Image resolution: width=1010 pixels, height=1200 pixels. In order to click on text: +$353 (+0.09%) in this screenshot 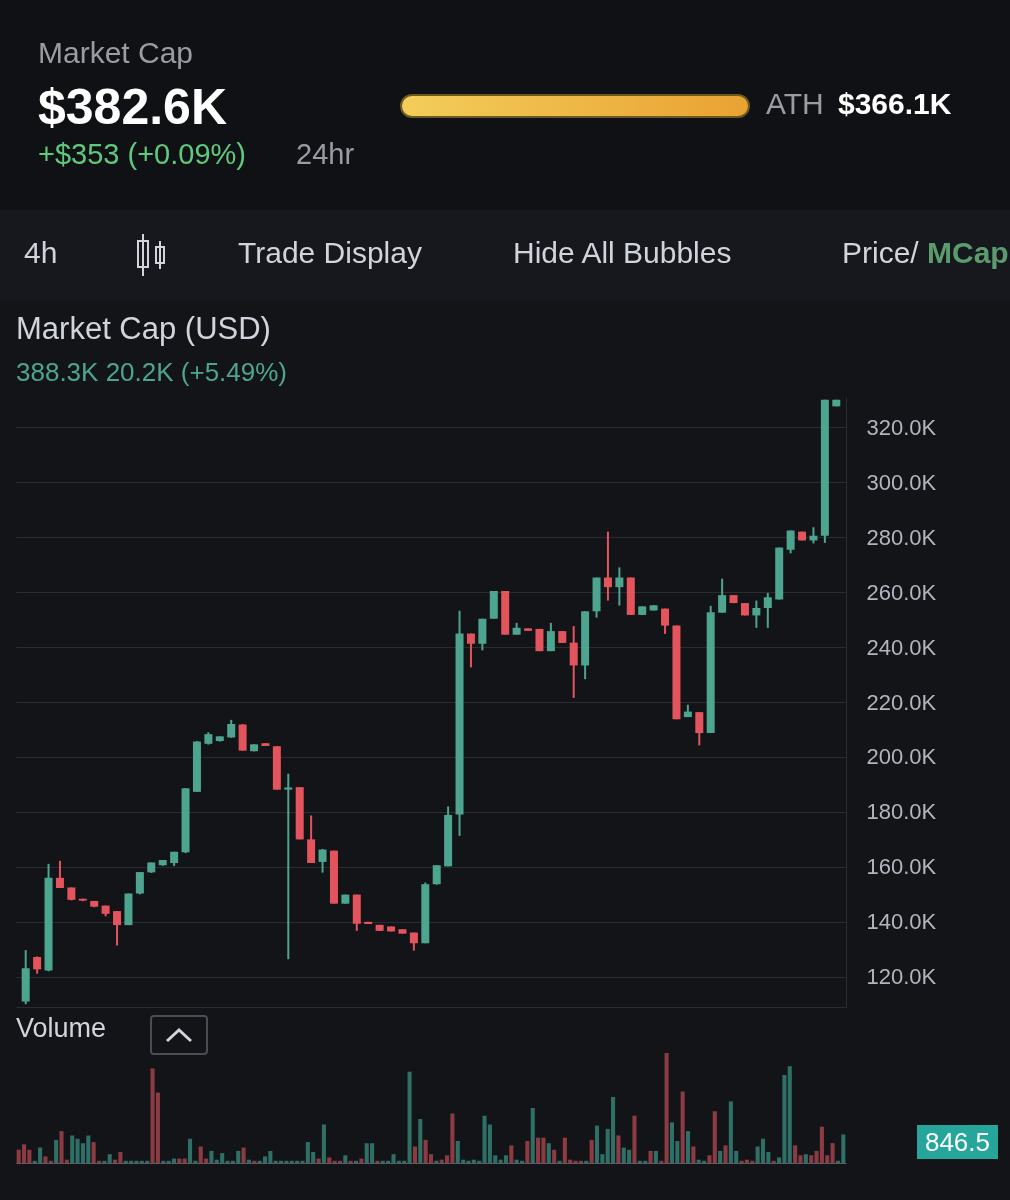, I will do `click(142, 154)`.